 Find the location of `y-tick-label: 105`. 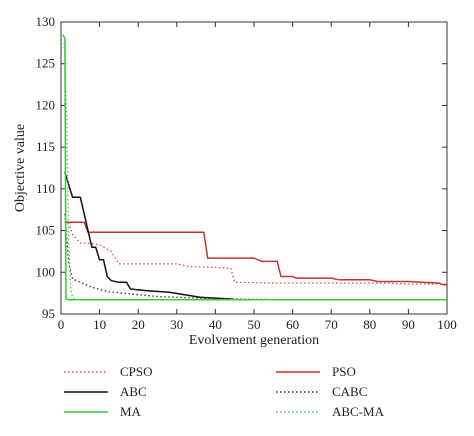

y-tick-label: 105 is located at coordinates (46, 230).